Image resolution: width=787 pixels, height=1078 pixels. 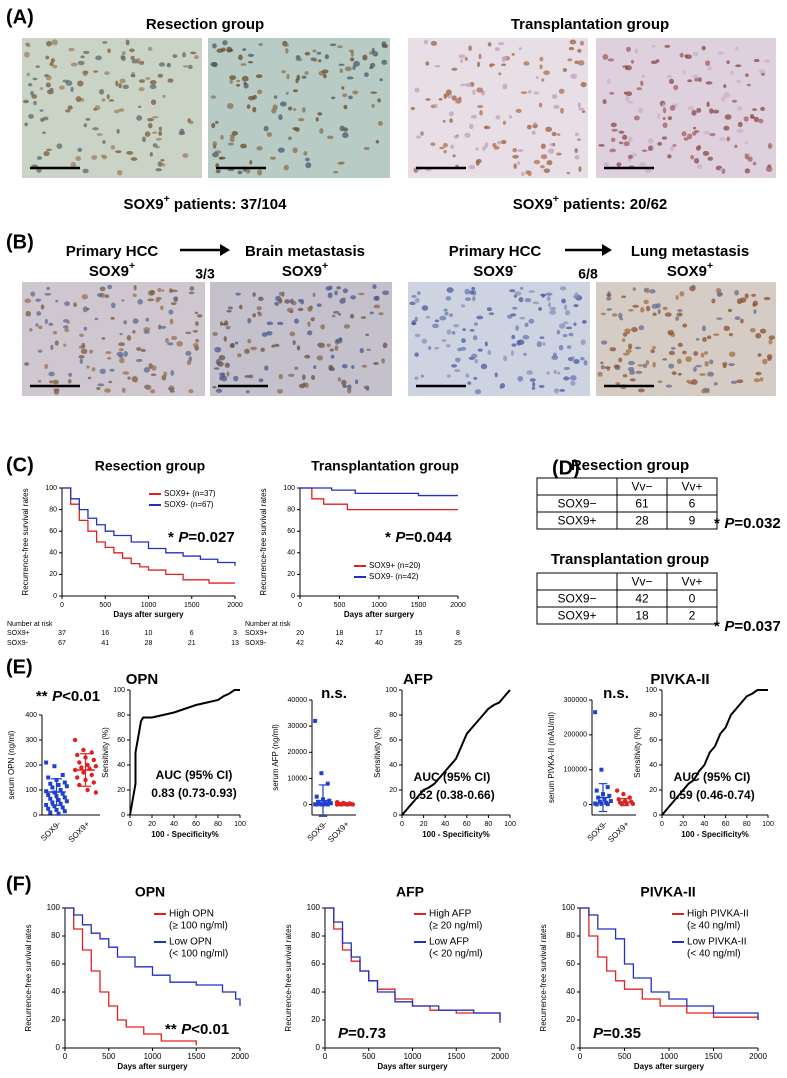 I want to click on table-text: SOX9+, so click(x=576, y=521).